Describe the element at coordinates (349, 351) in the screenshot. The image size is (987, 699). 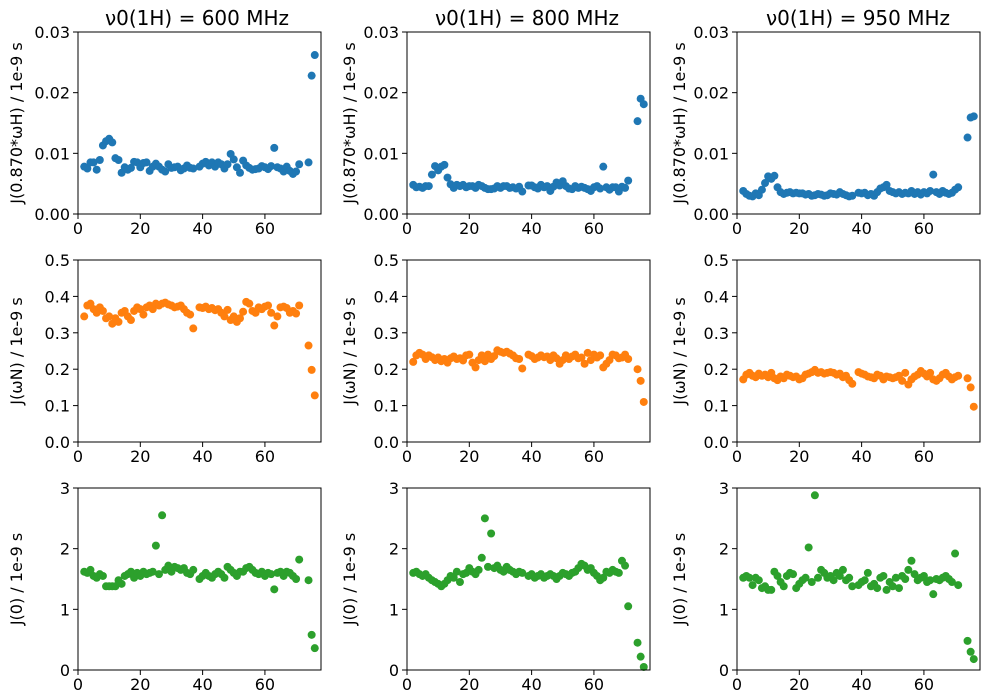
I see `y-axis-label: J(ωN) / 1e-9 s` at that location.